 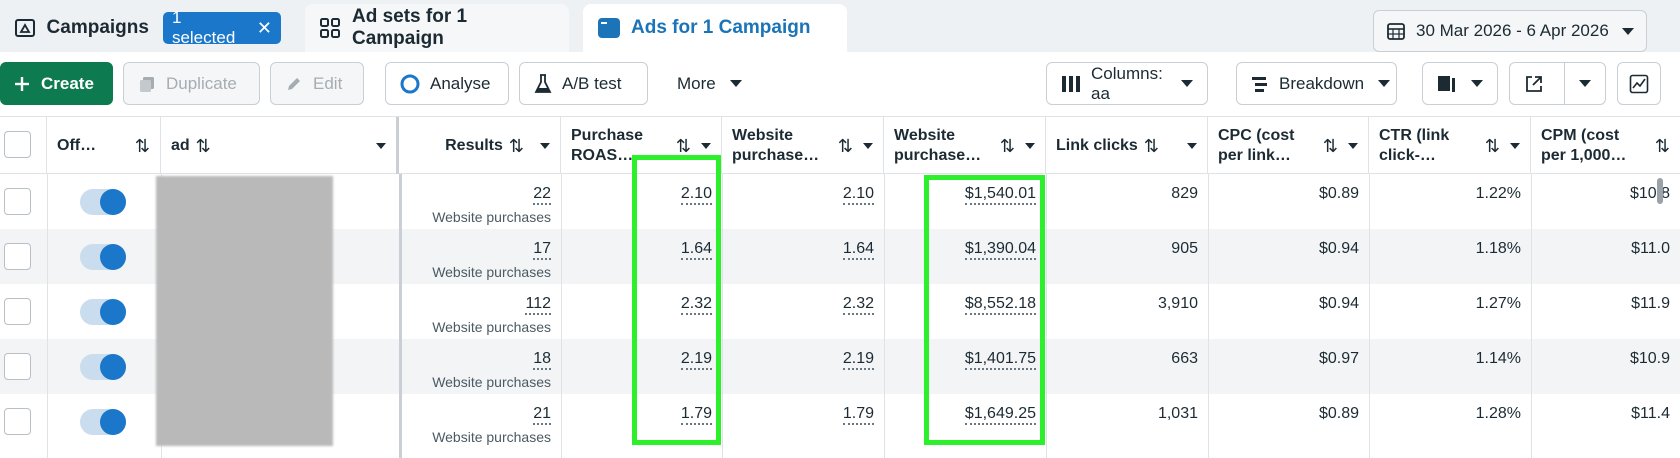 I want to click on select-all-checkbox, so click(x=17, y=144).